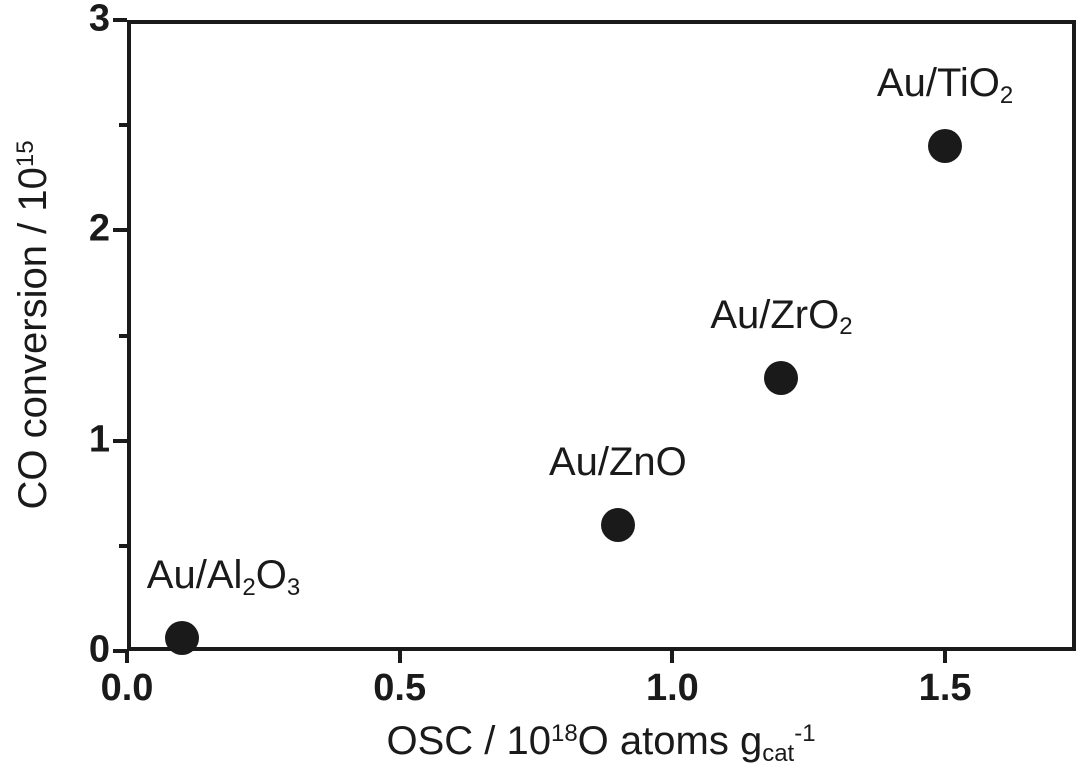 The width and height of the screenshot is (1080, 783). What do you see at coordinates (99, 649) in the screenshot?
I see `y-axis-tick-label: 0` at bounding box center [99, 649].